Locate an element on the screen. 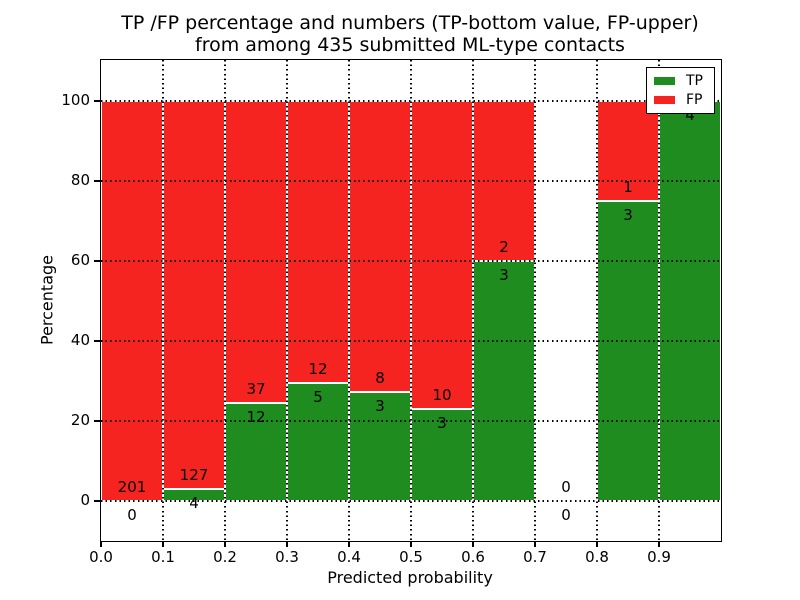  bar-fp-count-label: 201 is located at coordinates (132, 487).